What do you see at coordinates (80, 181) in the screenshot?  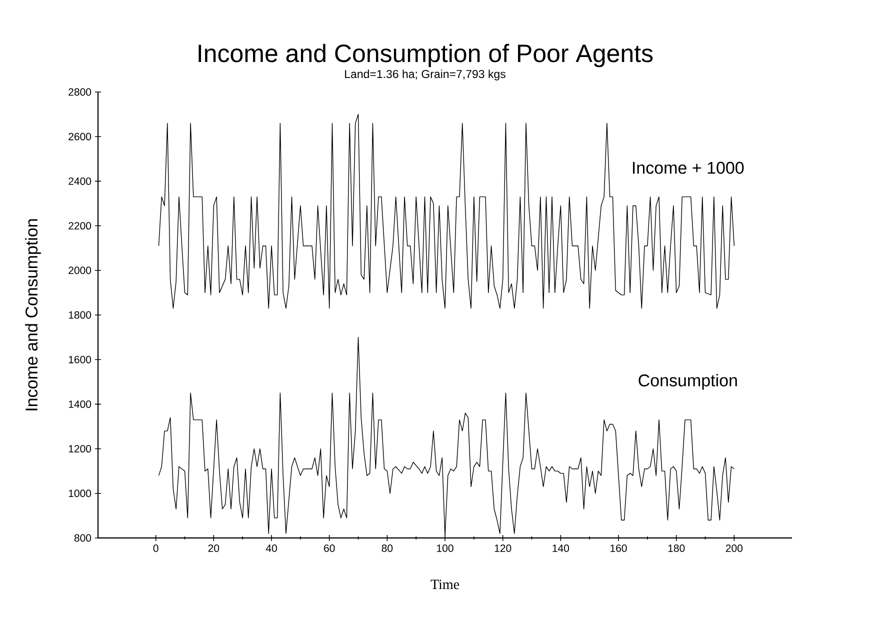 I see `y-tick-label: 2400` at bounding box center [80, 181].